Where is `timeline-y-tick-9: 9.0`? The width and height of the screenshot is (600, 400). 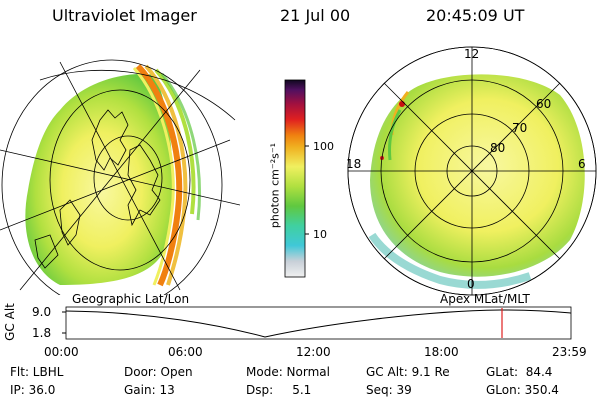
timeline-y-tick-9: 9.0 is located at coordinates (42, 312).